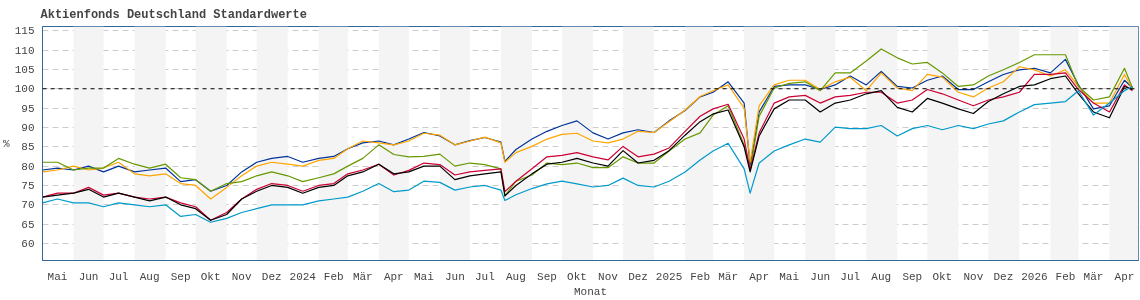 This screenshot has width=1140, height=300. What do you see at coordinates (24, 50) in the screenshot?
I see `y-tick-label: 110` at bounding box center [24, 50].